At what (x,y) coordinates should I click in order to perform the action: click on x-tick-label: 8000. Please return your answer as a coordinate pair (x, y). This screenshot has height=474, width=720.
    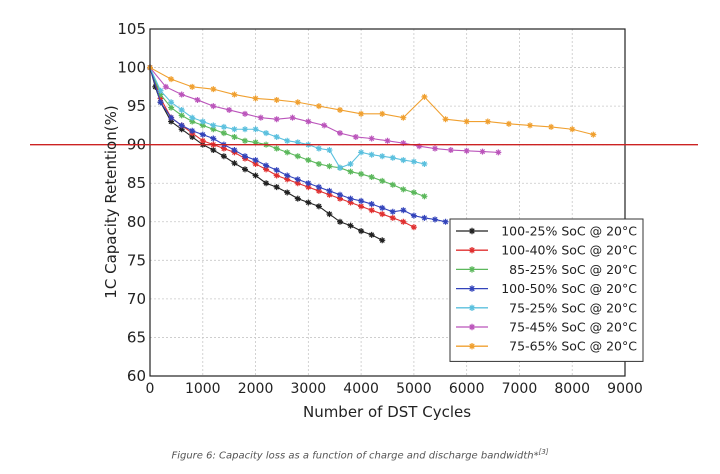
    Looking at the image, I should click on (572, 389).